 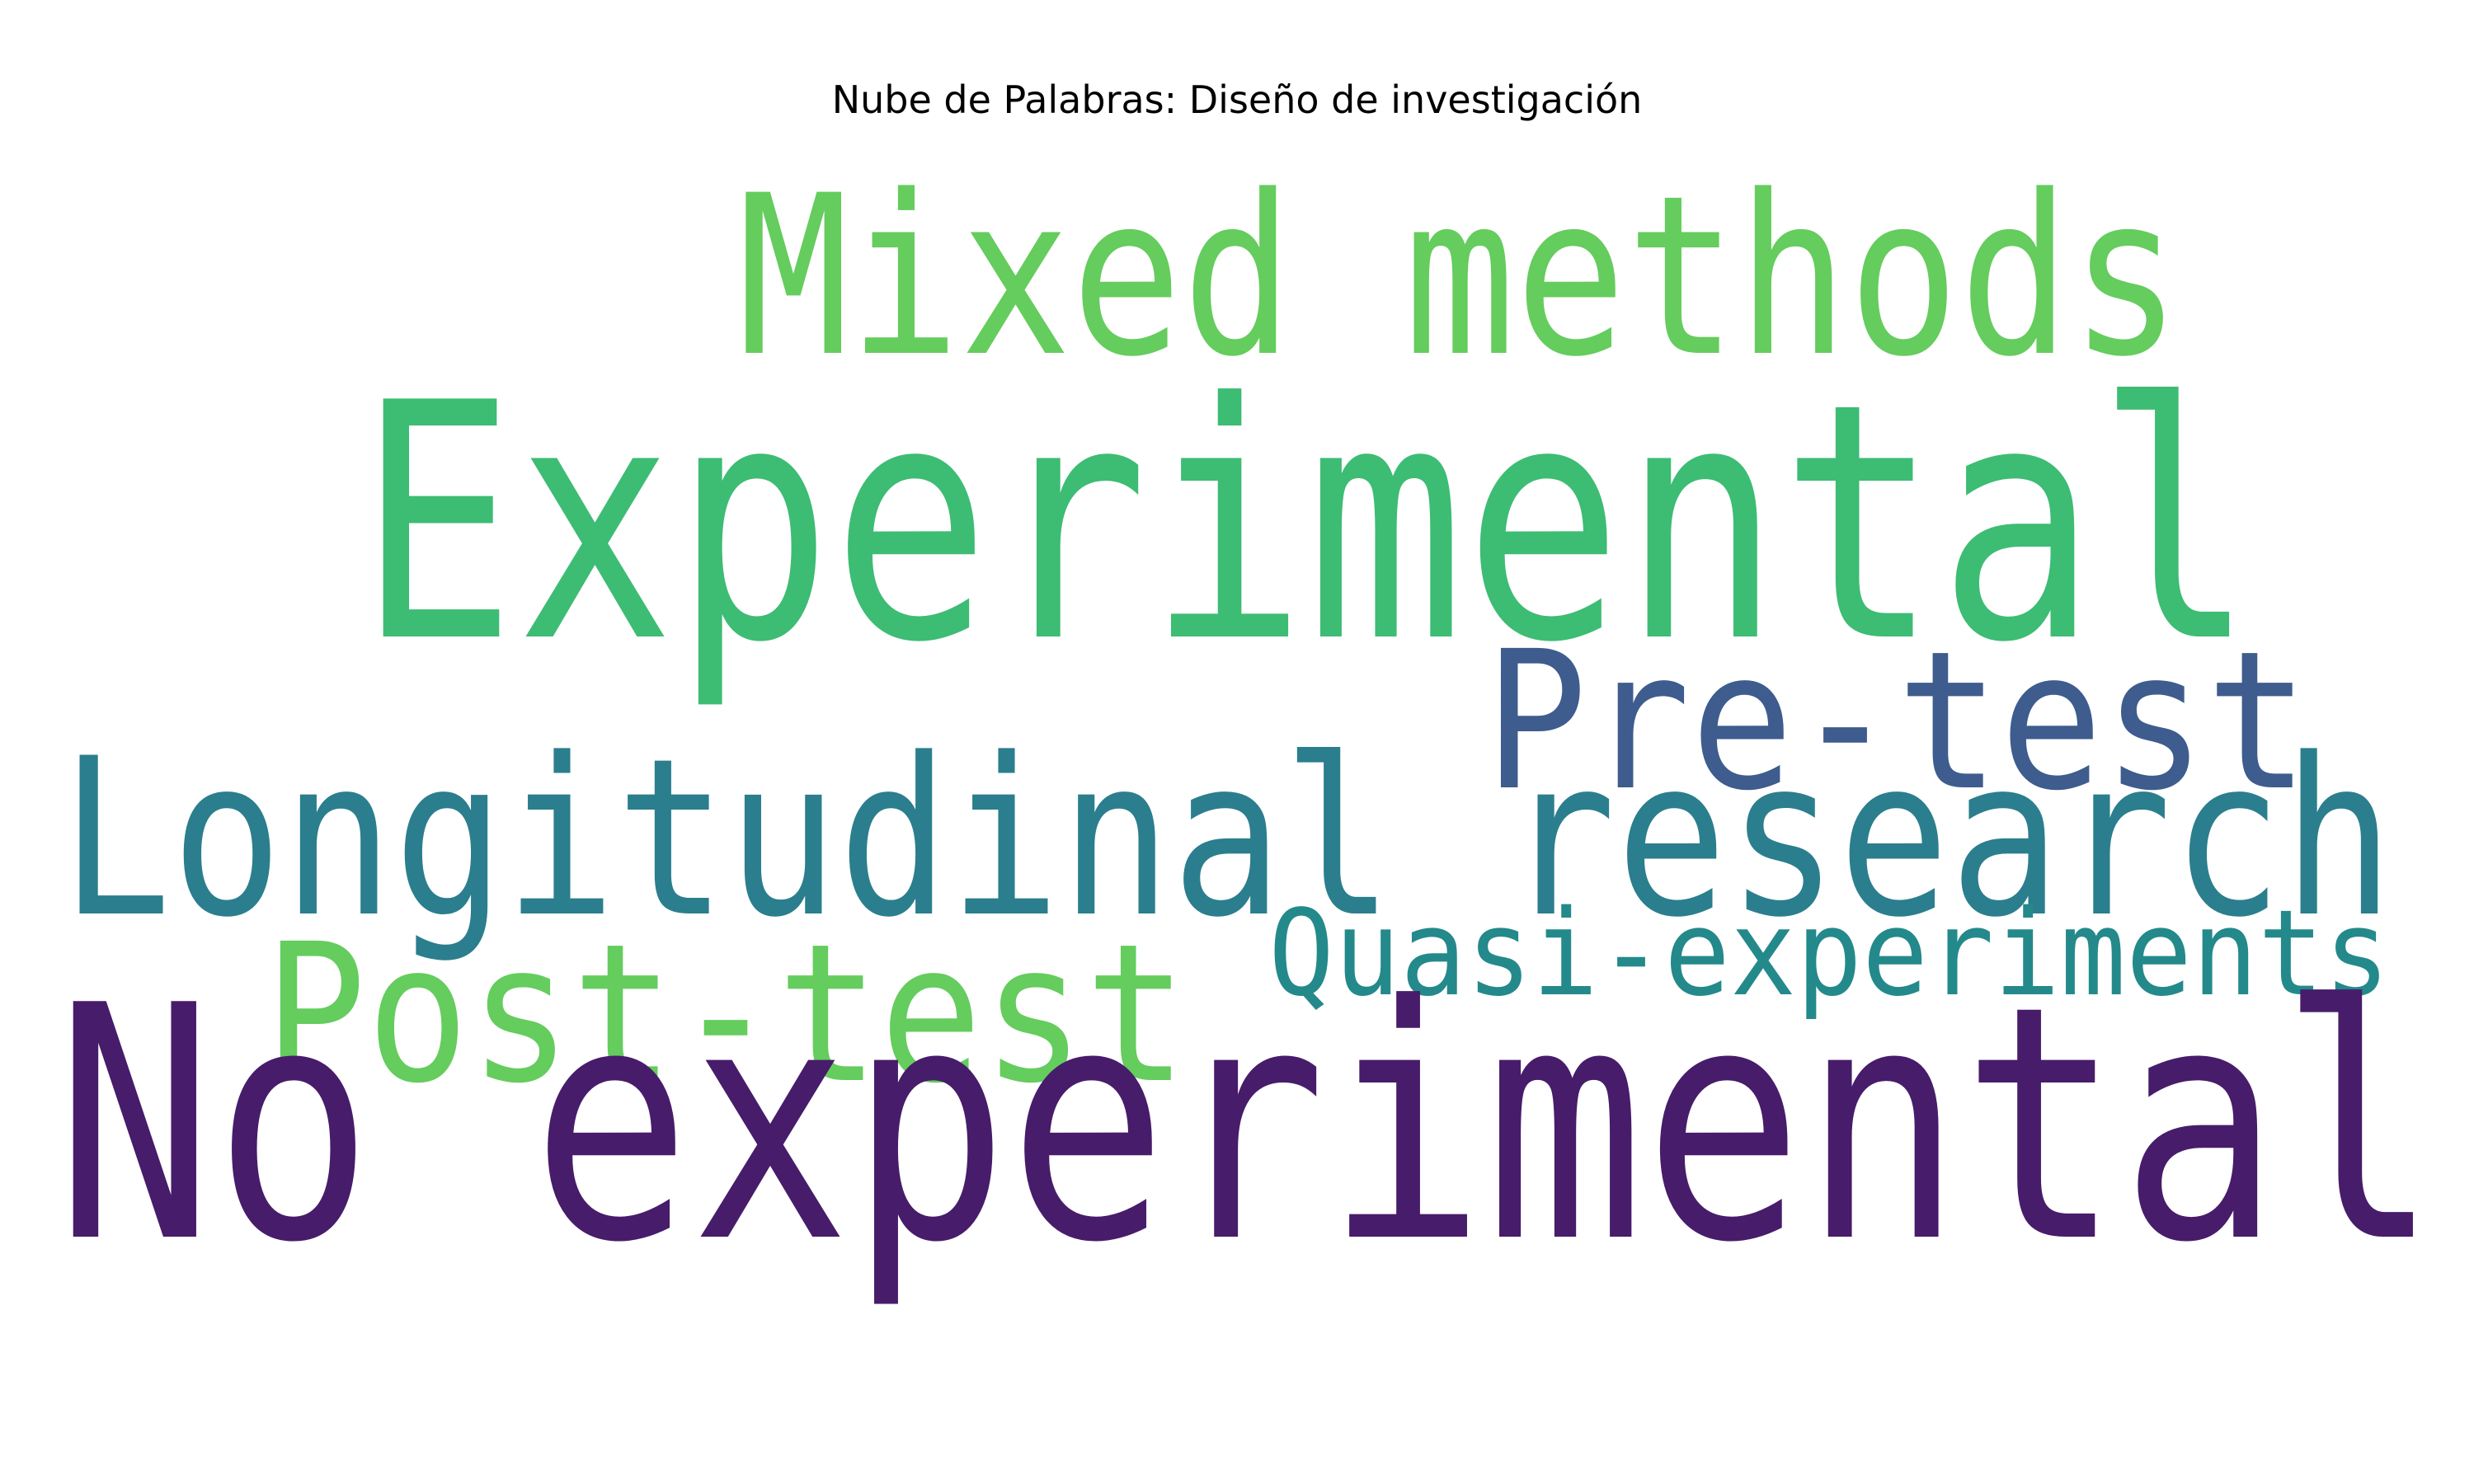 I want to click on word-mixed-methods: Mixed methods, so click(x=1459, y=277).